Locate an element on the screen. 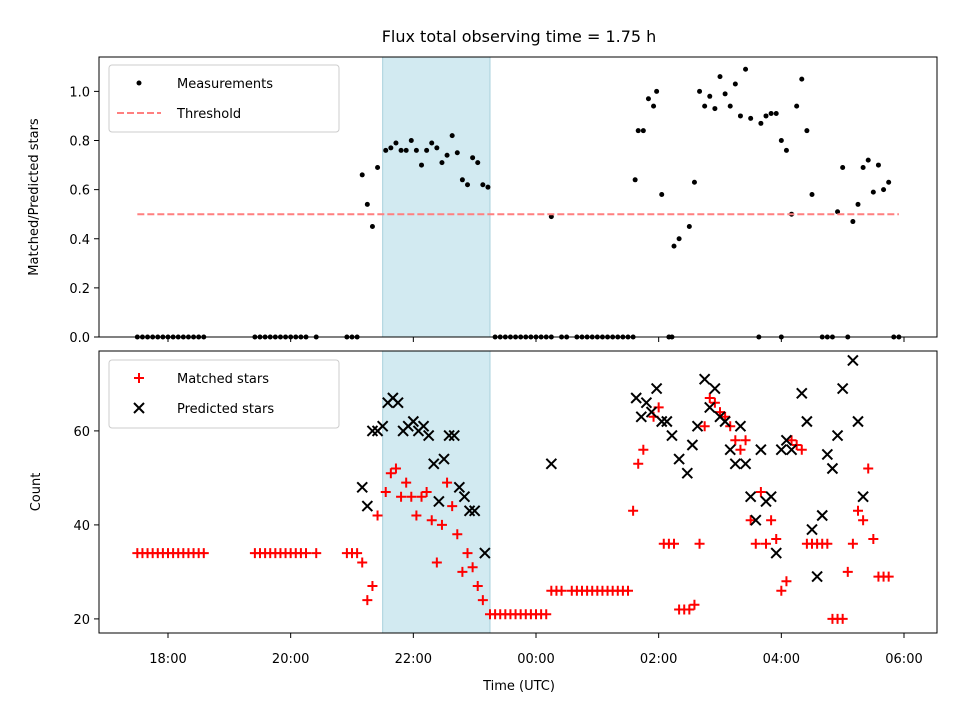 This screenshot has width=960, height=720. top-y-tick-label: 0.0 is located at coordinates (79, 338).